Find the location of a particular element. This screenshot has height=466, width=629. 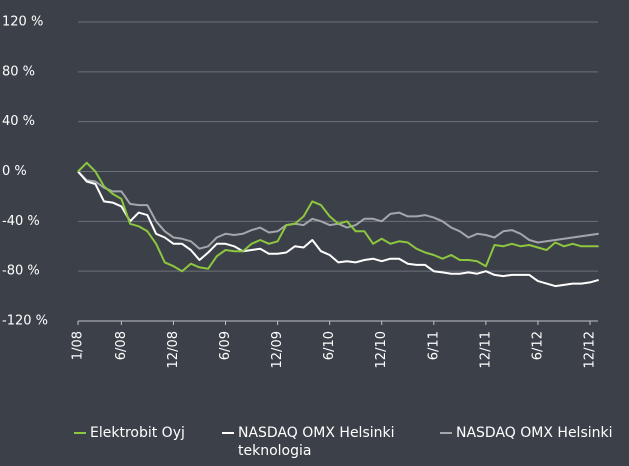

y-tick-label: 120 % is located at coordinates (22, 22).